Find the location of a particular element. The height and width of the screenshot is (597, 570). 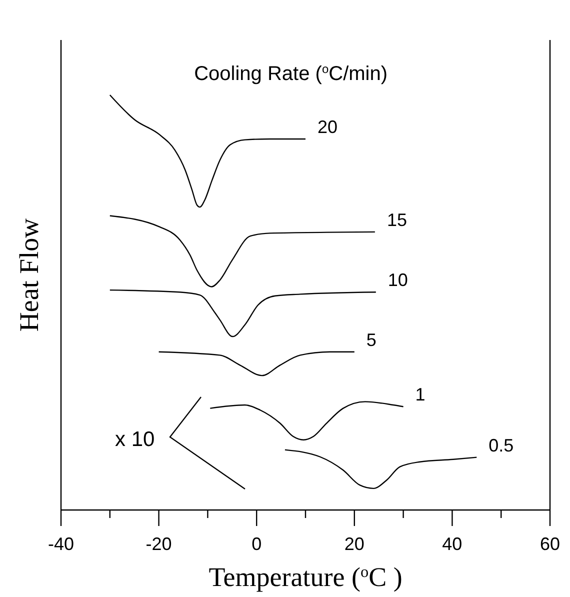

chart-title: Cooling Rate ($^{o}$C/min) is located at coordinates (291, 73).